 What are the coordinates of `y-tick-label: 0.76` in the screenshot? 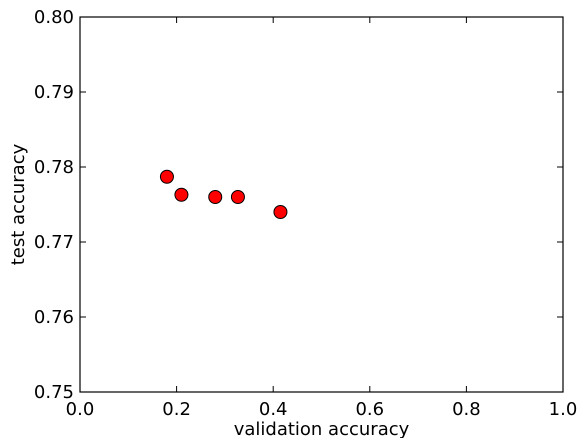 It's located at (54, 317).